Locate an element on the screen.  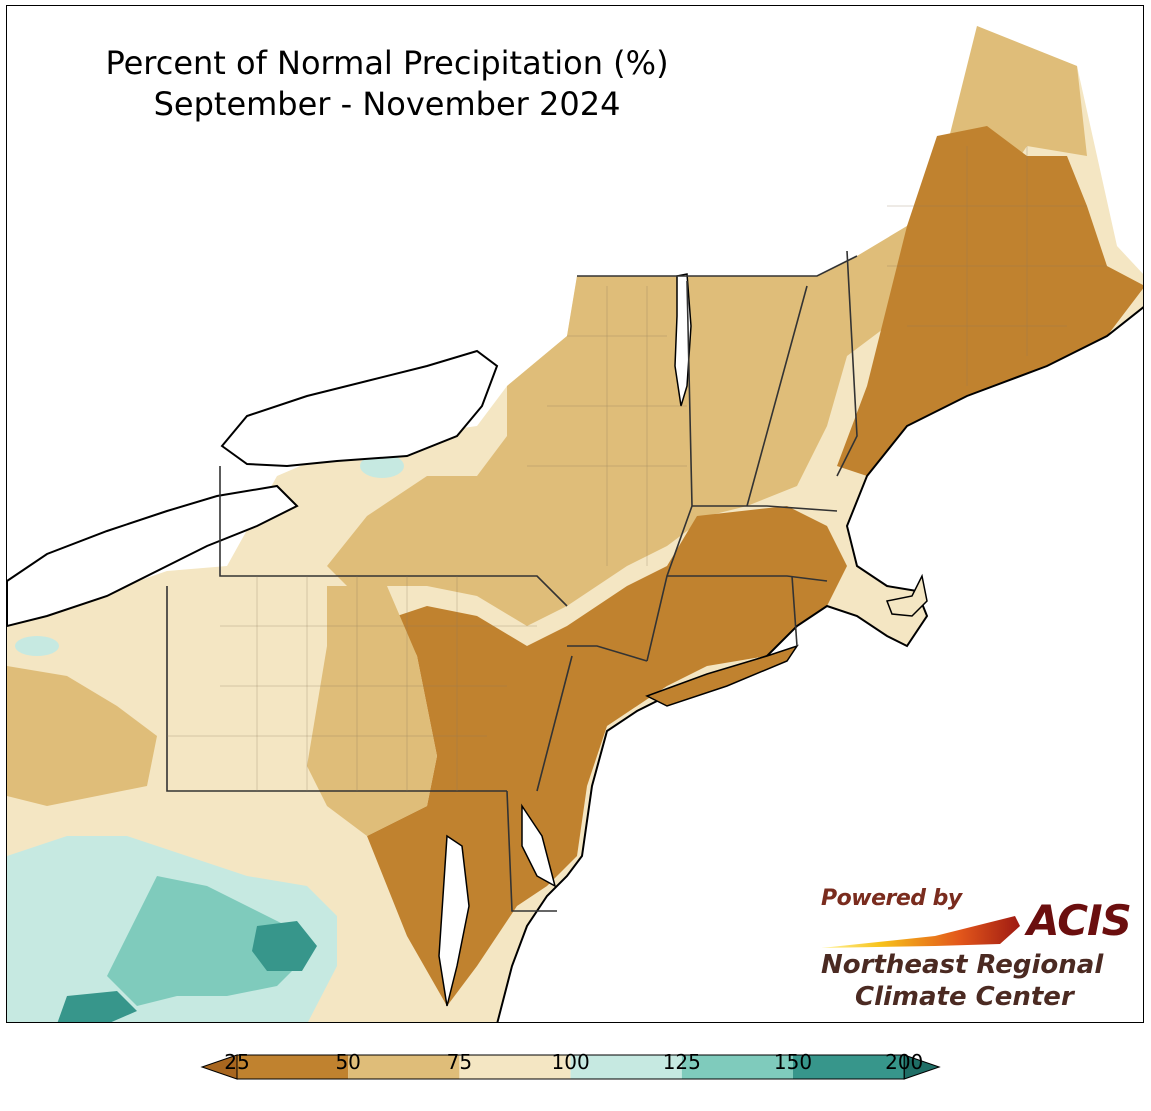
legend-tick-label: 125 is located at coordinates (681, 1062).